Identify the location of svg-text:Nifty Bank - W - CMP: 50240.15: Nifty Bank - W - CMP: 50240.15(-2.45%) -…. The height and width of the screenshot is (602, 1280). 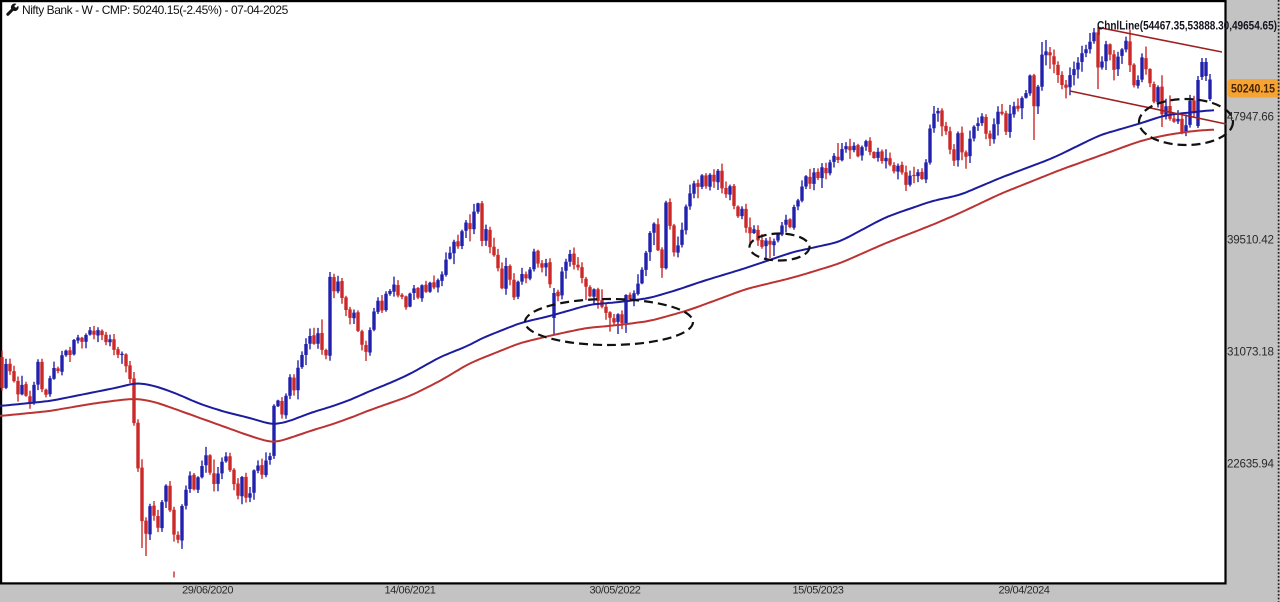
(155, 10).